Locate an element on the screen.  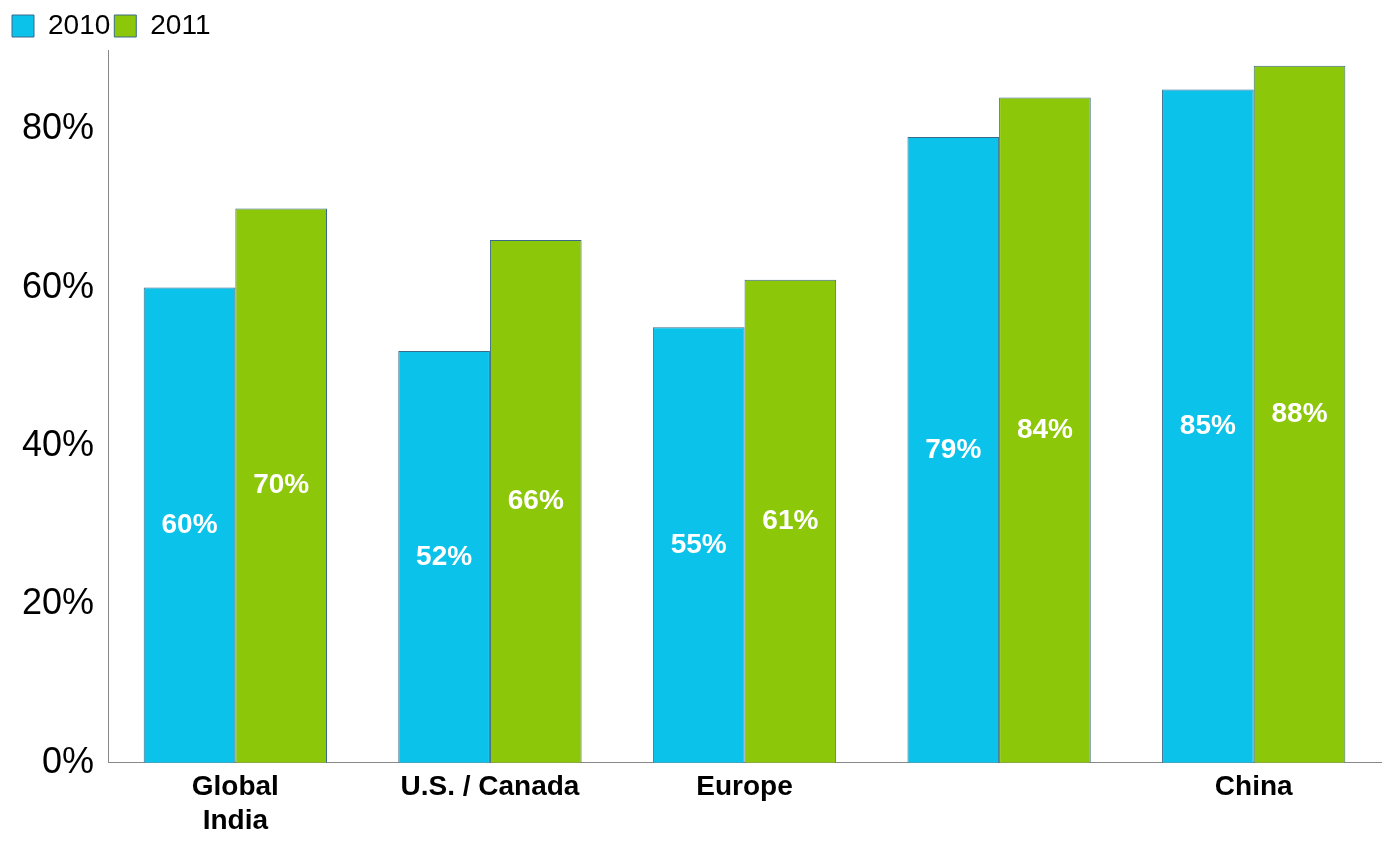
x-tick-label: Global India is located at coordinates (235, 802).